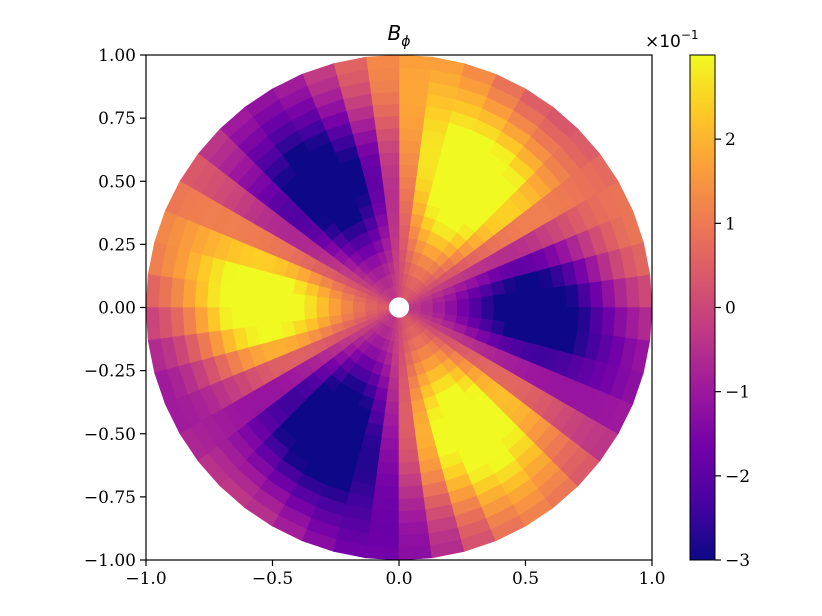 This screenshot has height=616, width=822. I want to click on y-axis: 1.00 0.75 0.50 0.25 0.00 −0.25 −0.50 −0.75 −1.00, so click(115, 308).